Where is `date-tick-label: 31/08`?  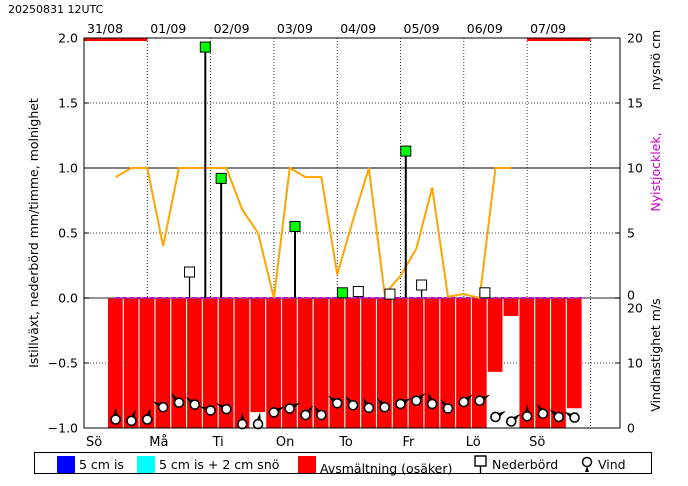 date-tick-label: 31/08 is located at coordinates (105, 28).